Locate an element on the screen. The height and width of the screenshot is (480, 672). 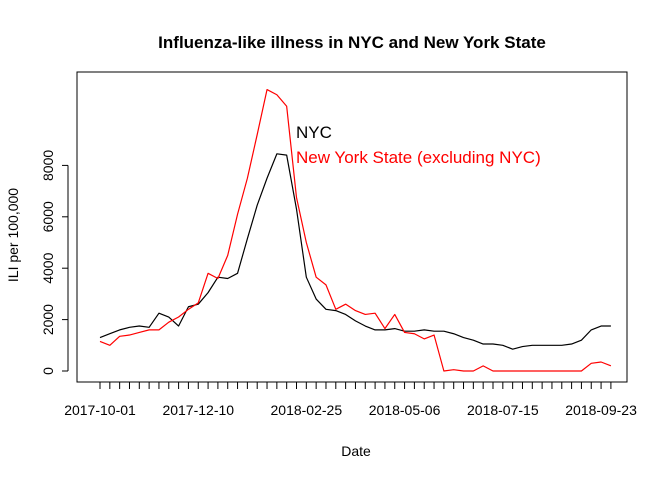
x-tick-label: 2018-02-25 is located at coordinates (307, 410).